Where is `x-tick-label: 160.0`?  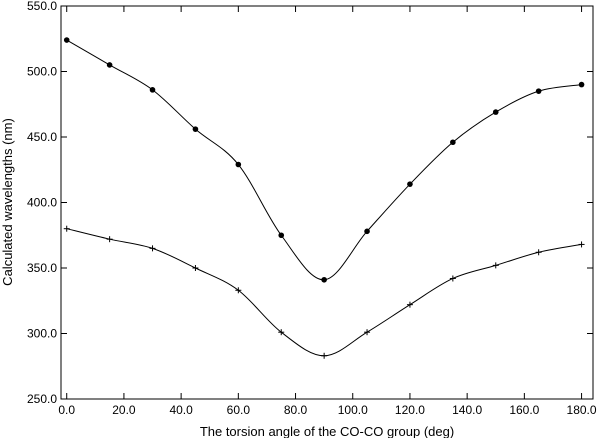
x-tick-label: 160.0 is located at coordinates (524, 410).